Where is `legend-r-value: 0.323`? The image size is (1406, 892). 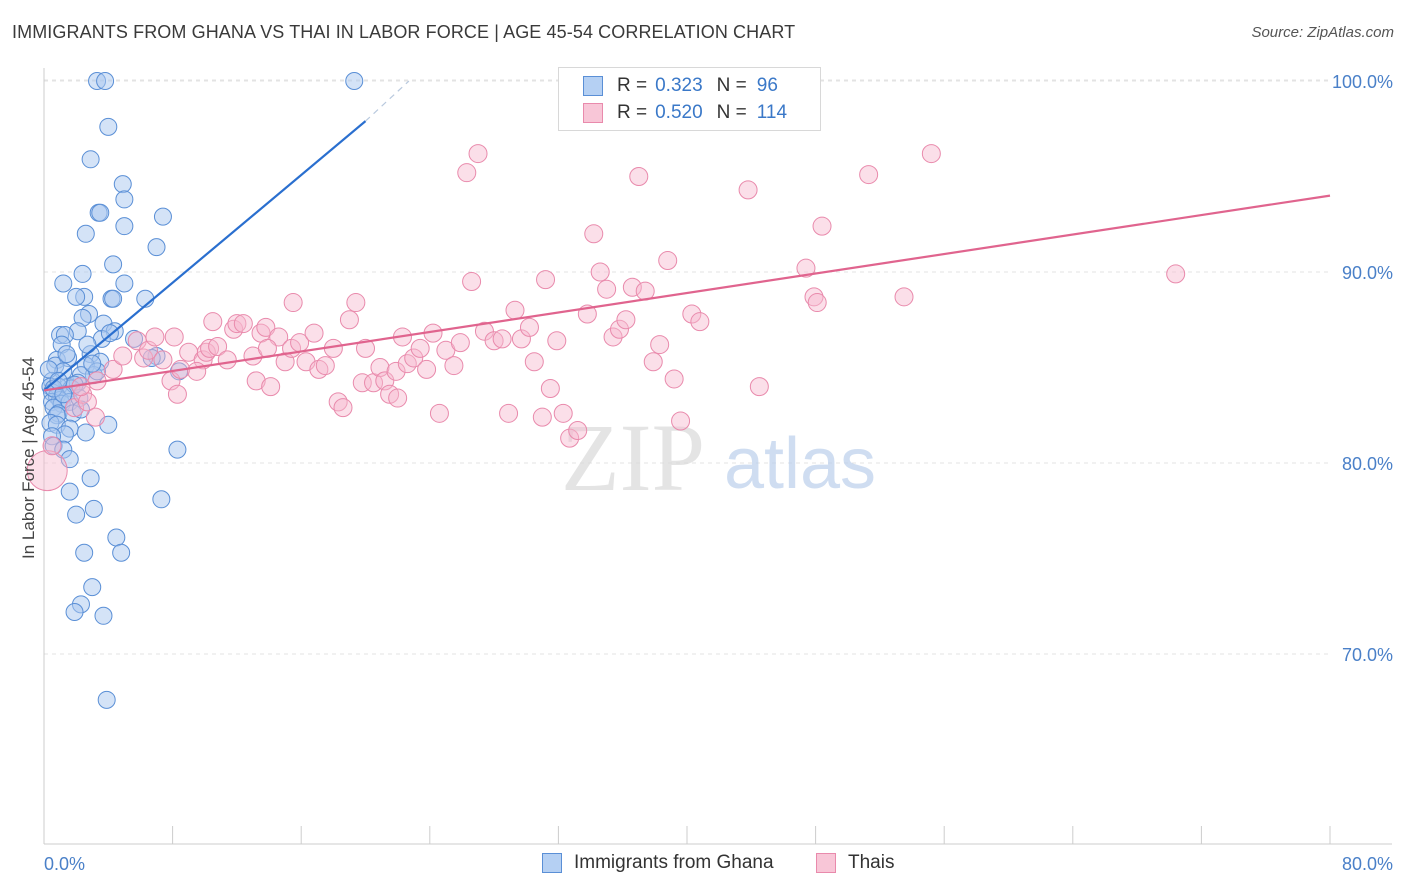
legend-r-value: 0.323 is located at coordinates (679, 85).